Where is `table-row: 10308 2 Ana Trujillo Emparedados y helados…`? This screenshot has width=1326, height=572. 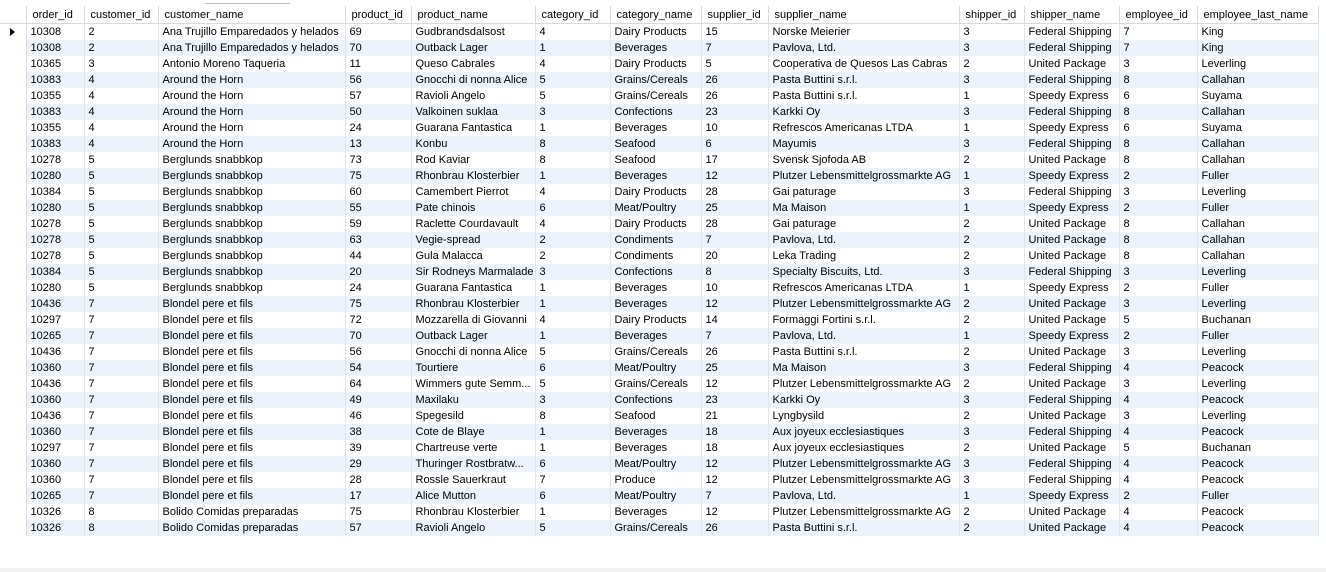 table-row: 10308 2 Ana Trujillo Emparedados y helados… is located at coordinates (659, 31).